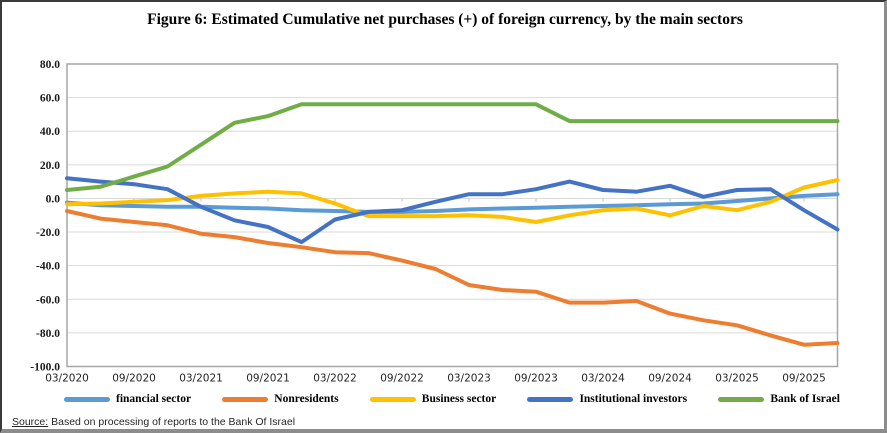 Image resolution: width=887 pixels, height=433 pixels. Describe the element at coordinates (805, 399) in the screenshot. I see `legend-label: Bank of Israel` at that location.